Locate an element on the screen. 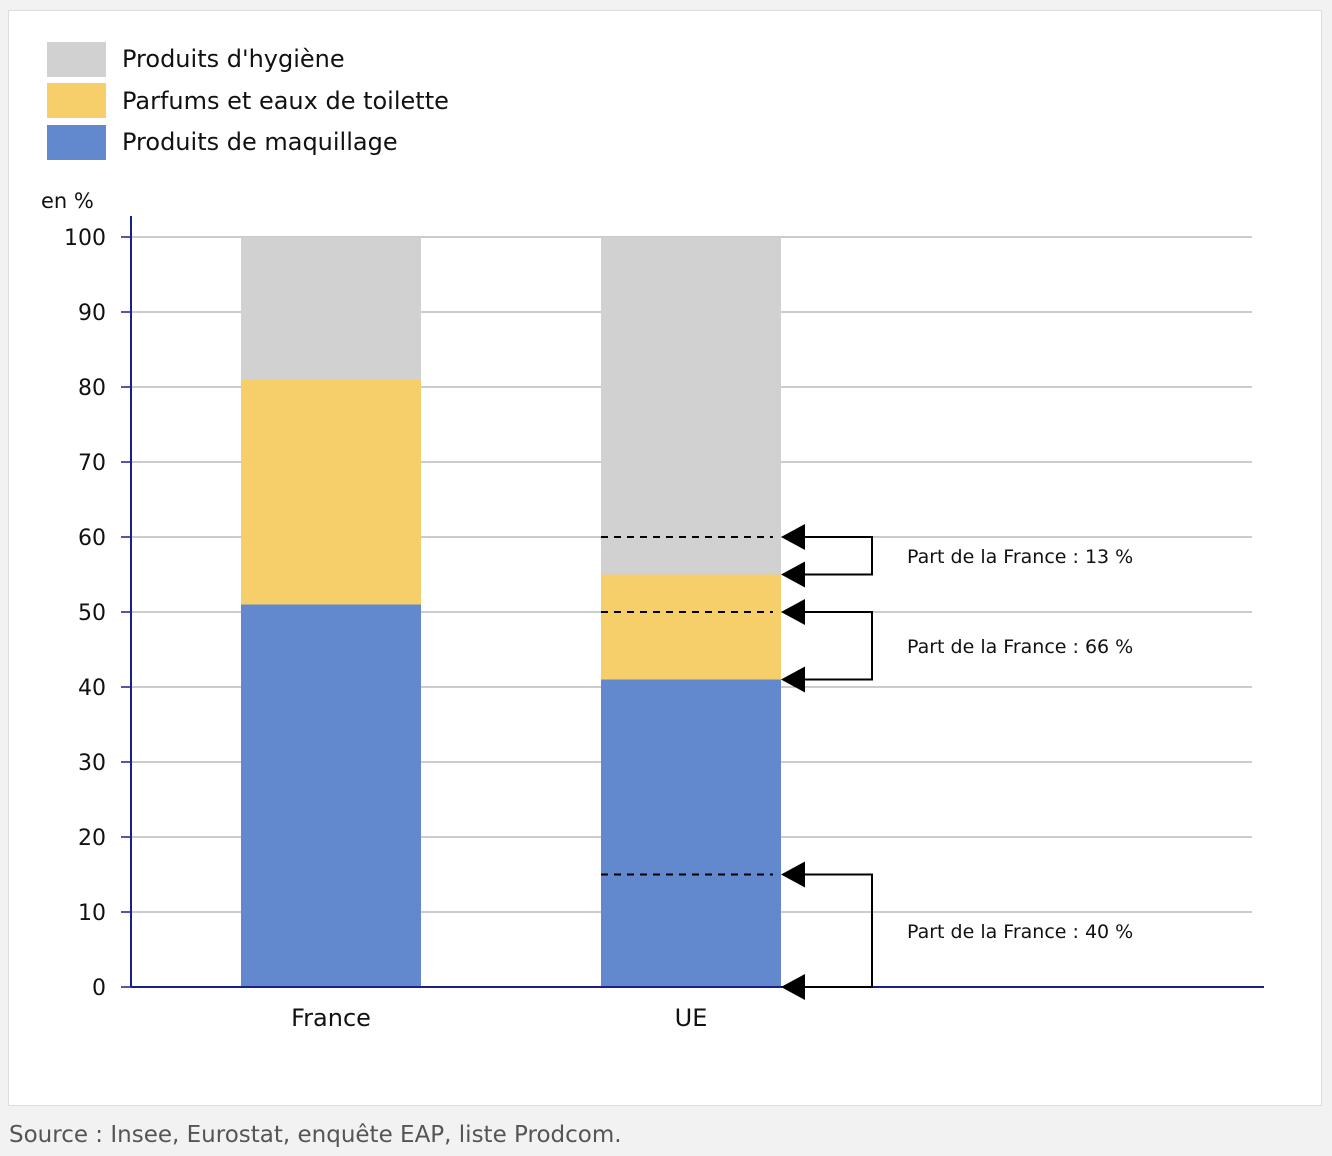  legend-item: Parfums et eaux de toilette is located at coordinates (248, 101).